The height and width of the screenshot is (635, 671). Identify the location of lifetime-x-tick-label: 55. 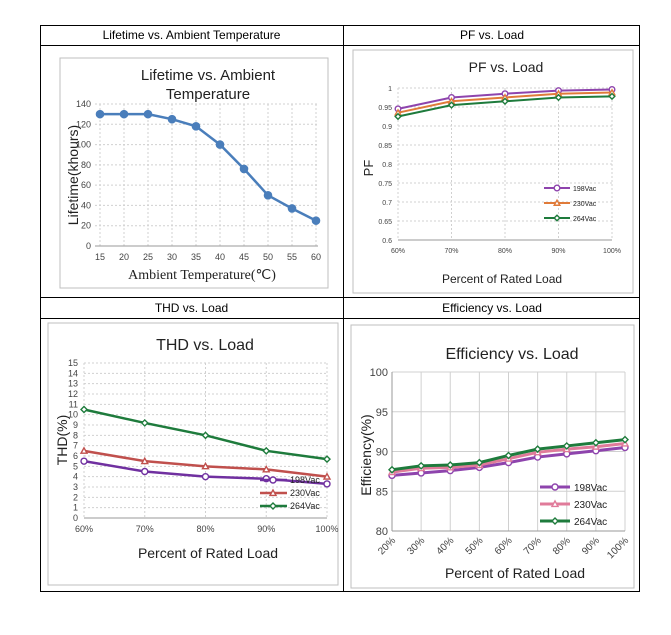
(292, 257).